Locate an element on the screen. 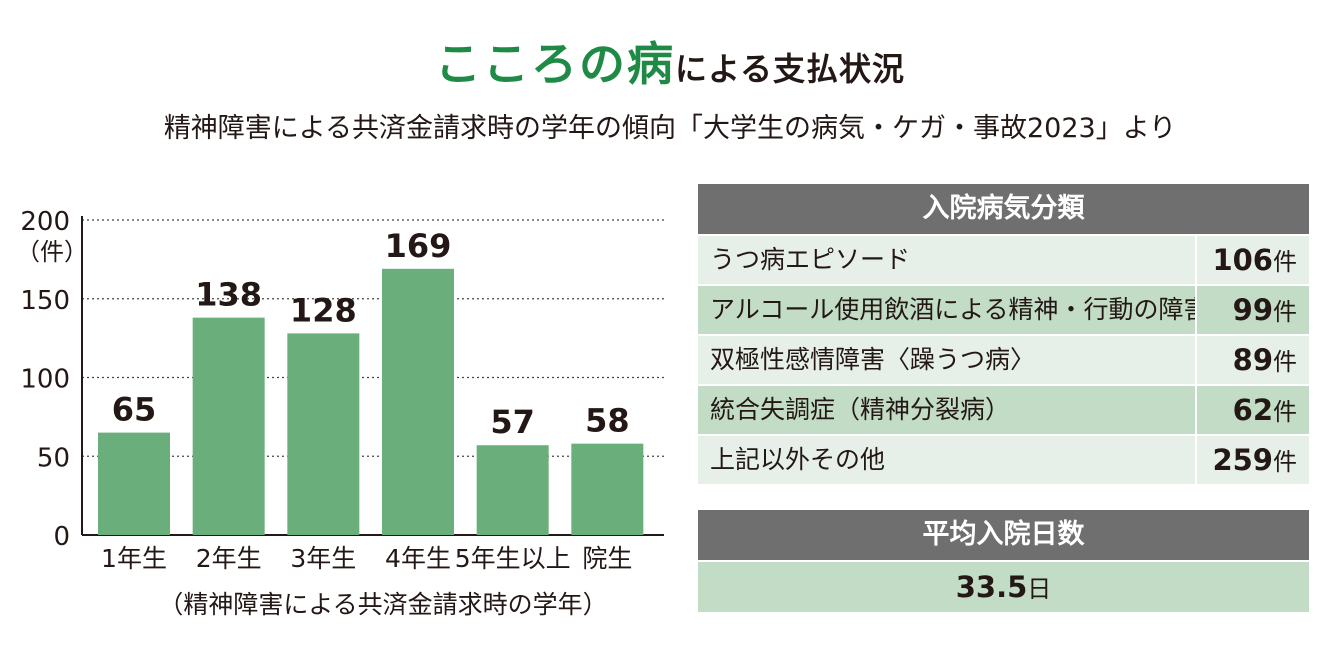 This screenshot has width=1340, height=660. table-row: 双極性感情障害〈躁うつ病〉 89件 is located at coordinates (1003, 360).